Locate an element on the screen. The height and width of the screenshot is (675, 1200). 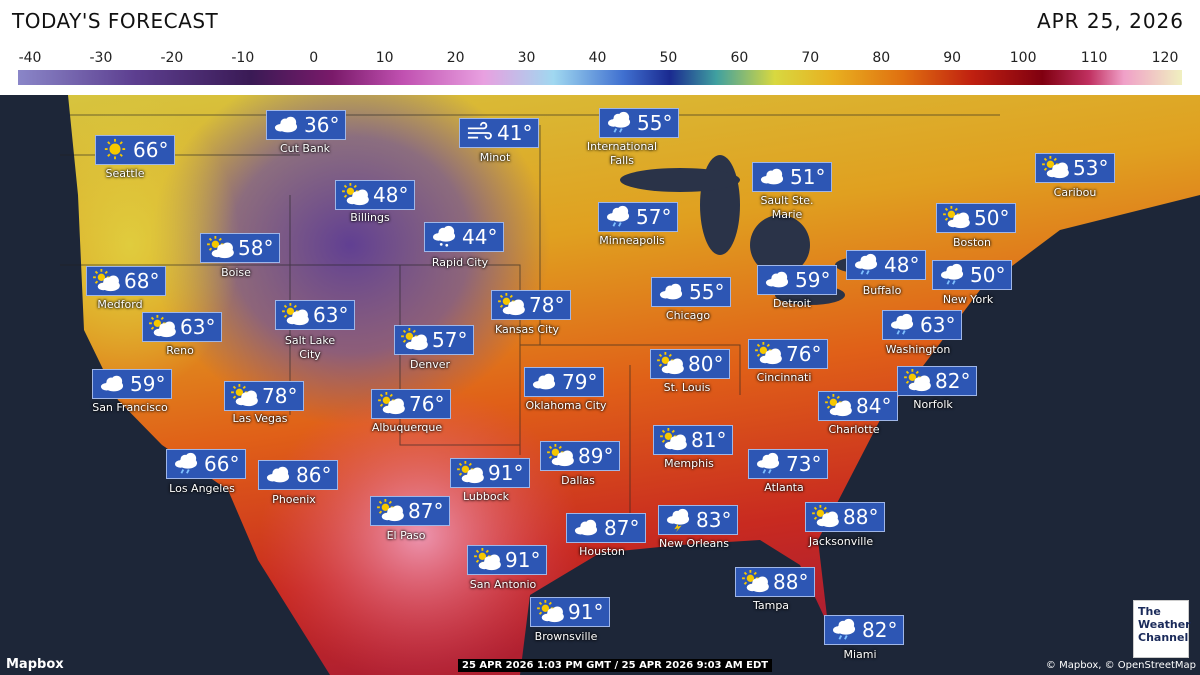
city-name: Sault Ste. Marie is located at coordinates (787, 207).